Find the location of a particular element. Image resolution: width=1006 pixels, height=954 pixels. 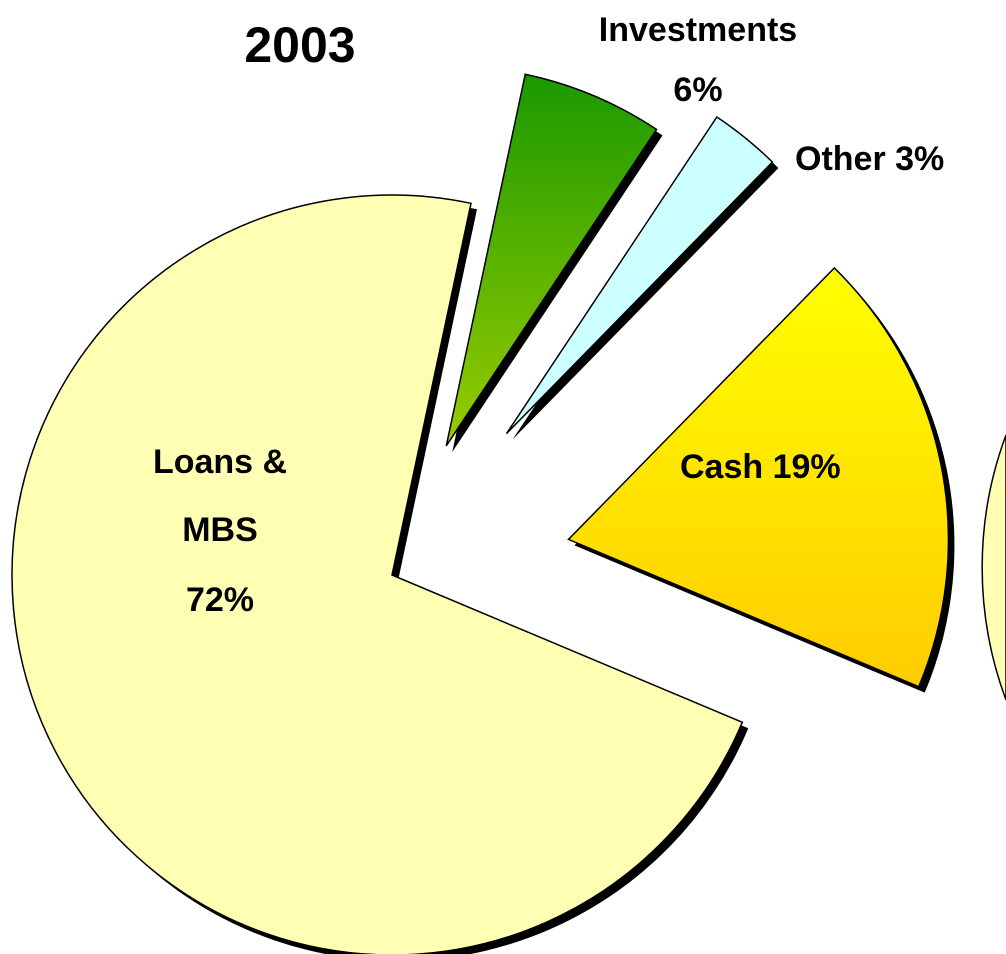

slice-label: Cash is located at coordinates (722, 467).